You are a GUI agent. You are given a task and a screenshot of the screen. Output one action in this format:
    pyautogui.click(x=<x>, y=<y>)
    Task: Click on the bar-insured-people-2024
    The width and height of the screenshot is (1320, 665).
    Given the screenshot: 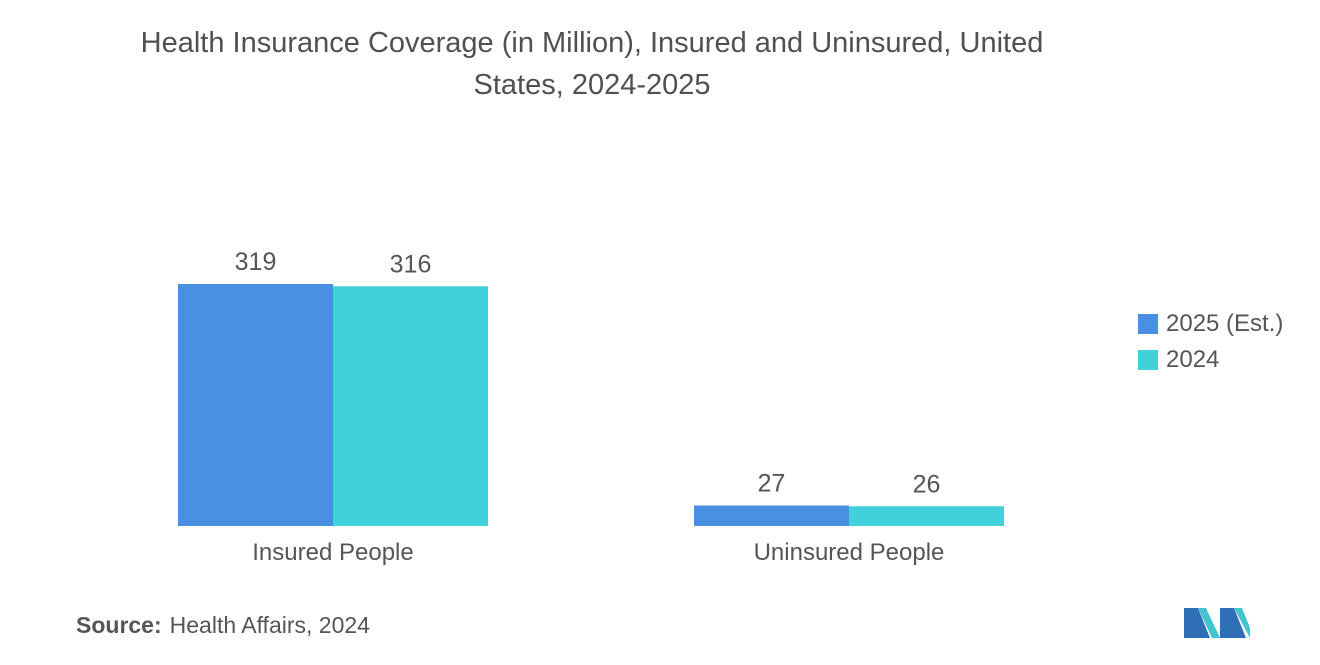 What is the action you would take?
    pyautogui.click(x=410, y=406)
    